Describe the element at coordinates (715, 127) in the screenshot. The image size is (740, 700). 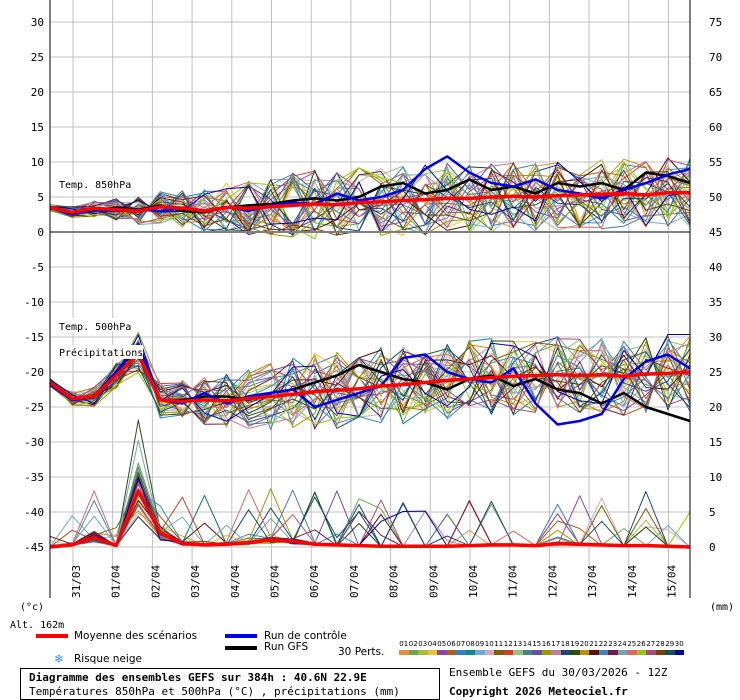
I see `right-tick-label: 60` at that location.